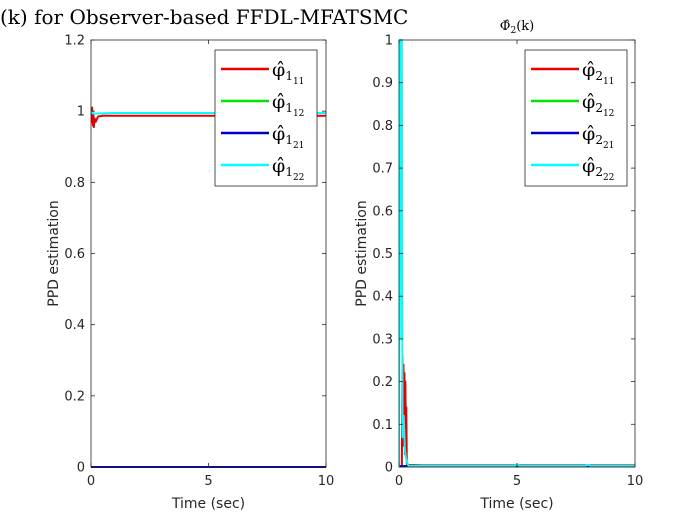 The image size is (700, 525). Describe the element at coordinates (382, 211) in the screenshot. I see `chart-2-ytick-label: 0.6` at that location.